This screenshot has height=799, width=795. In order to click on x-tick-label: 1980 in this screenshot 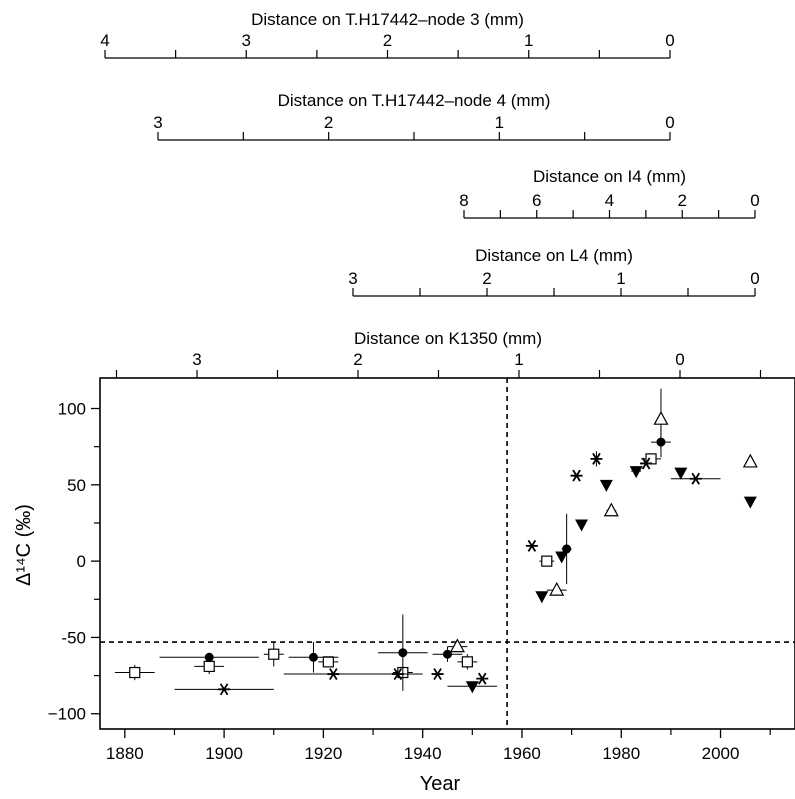, I will do `click(621, 753)`.